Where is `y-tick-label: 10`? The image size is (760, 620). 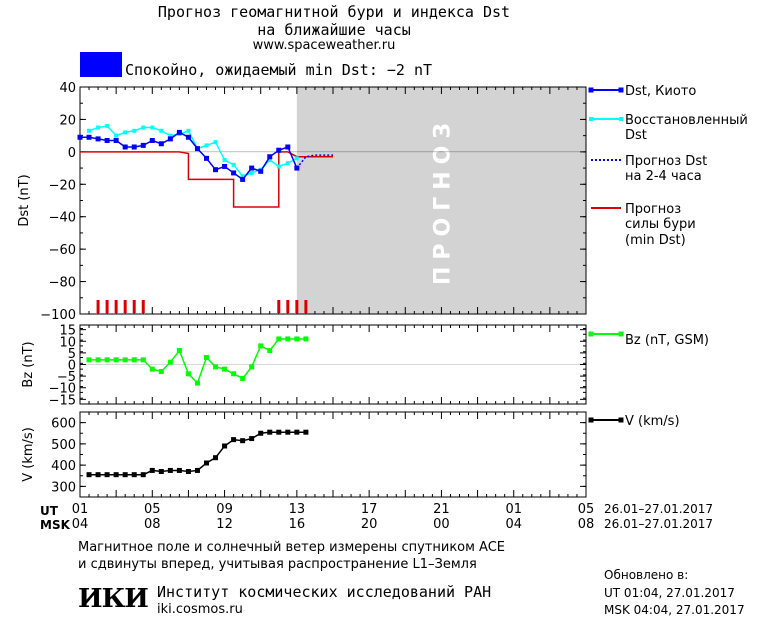
y-tick-label: 10 is located at coordinates (67, 342).